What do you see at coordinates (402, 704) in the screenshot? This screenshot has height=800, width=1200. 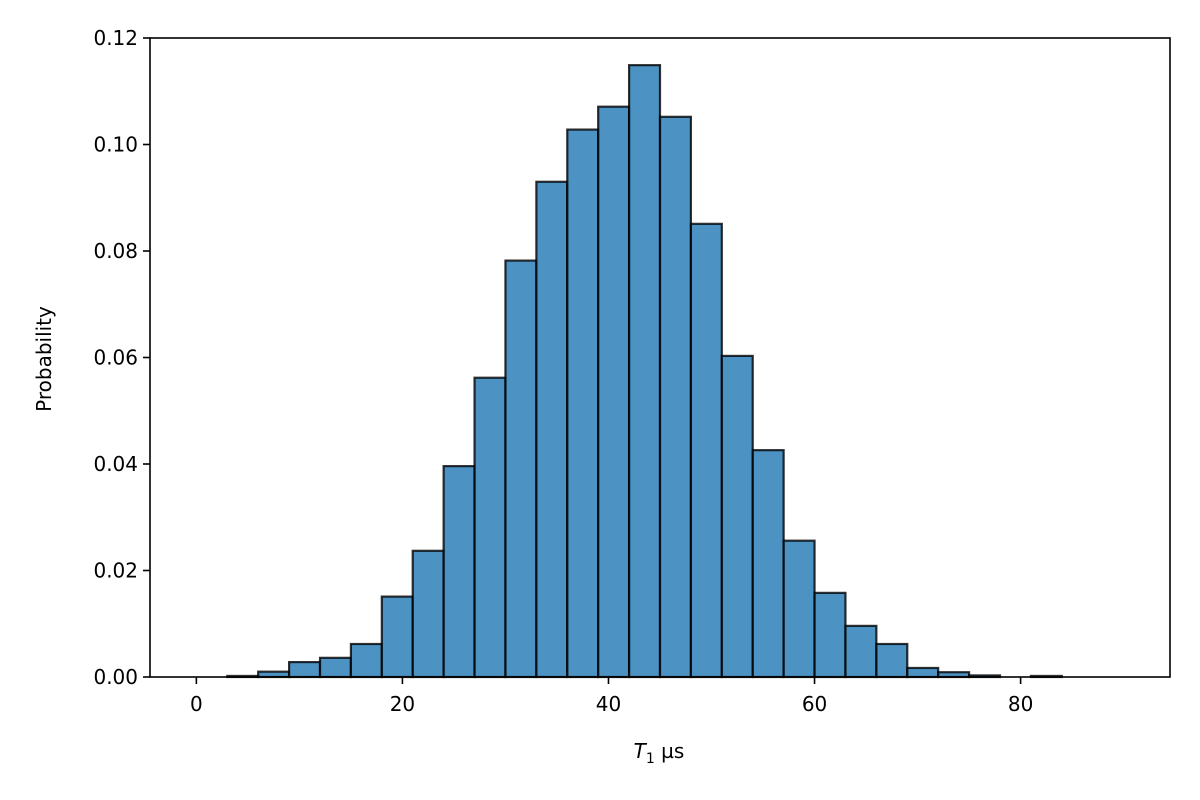 I see `x-tick-label: 20` at bounding box center [402, 704].